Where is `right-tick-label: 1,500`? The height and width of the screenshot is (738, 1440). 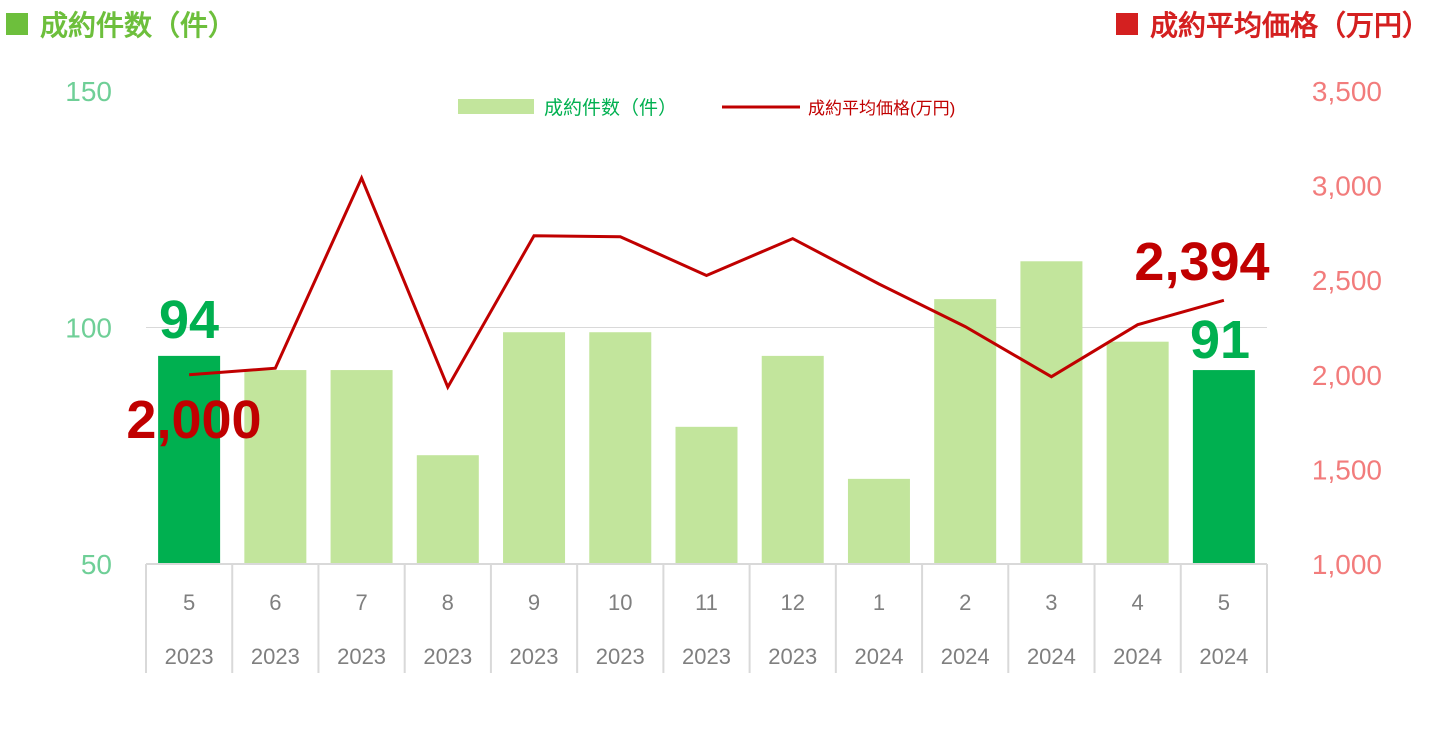 right-tick-label: 1,500 is located at coordinates (1347, 469).